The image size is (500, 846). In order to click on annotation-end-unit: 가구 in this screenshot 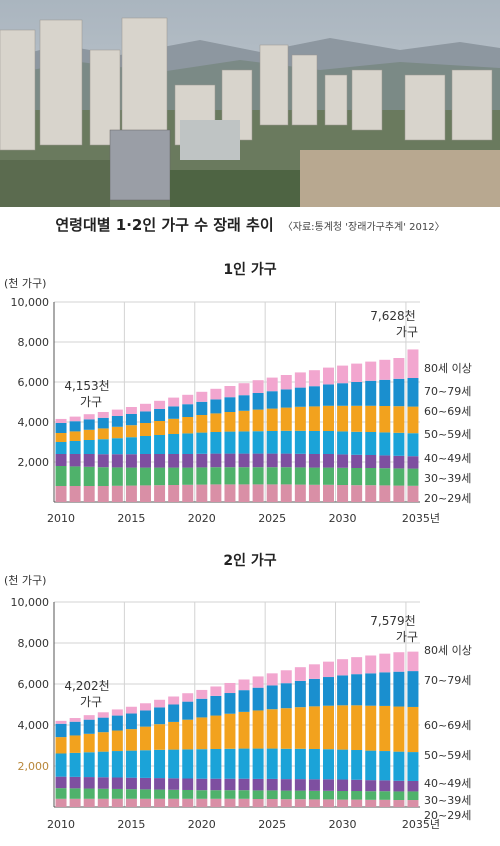, I will do `click(407, 332)`.